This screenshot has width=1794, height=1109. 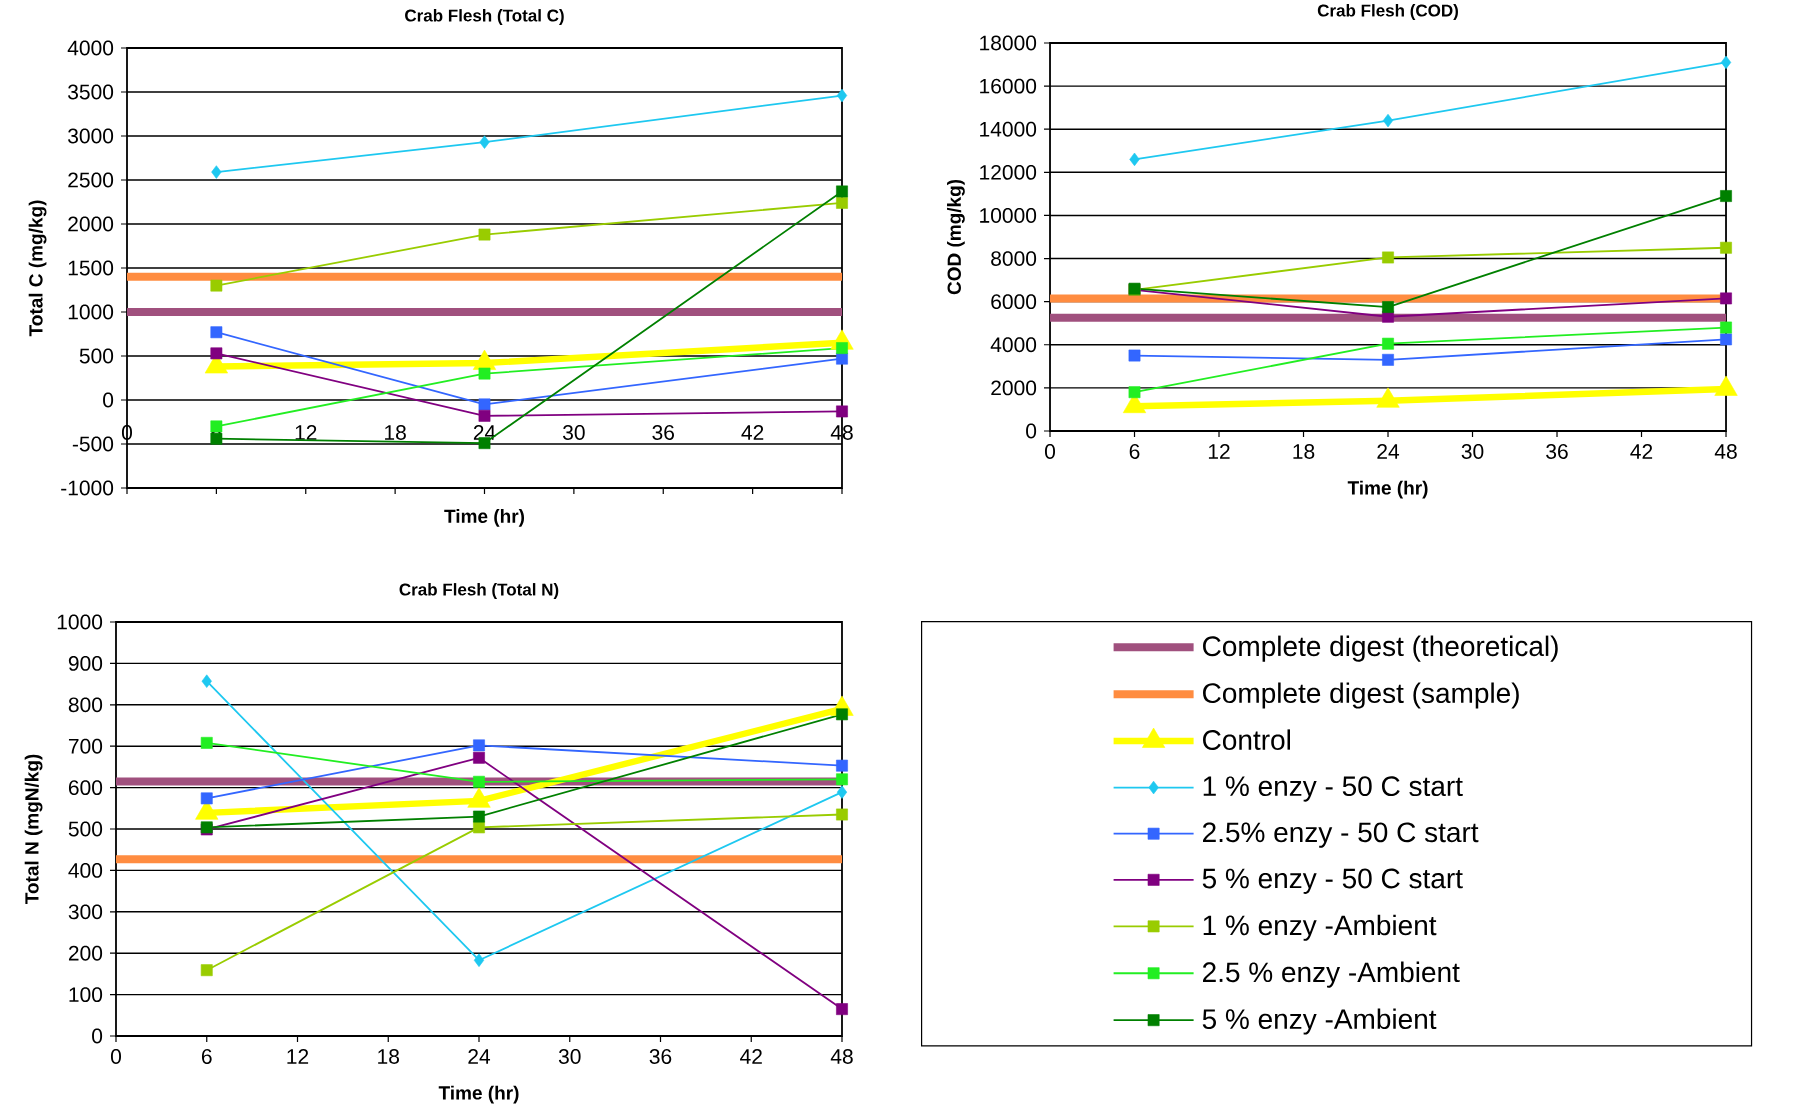 What do you see at coordinates (1380, 648) in the screenshot?
I see `legend-label: Complete digest (theoretical)` at bounding box center [1380, 648].